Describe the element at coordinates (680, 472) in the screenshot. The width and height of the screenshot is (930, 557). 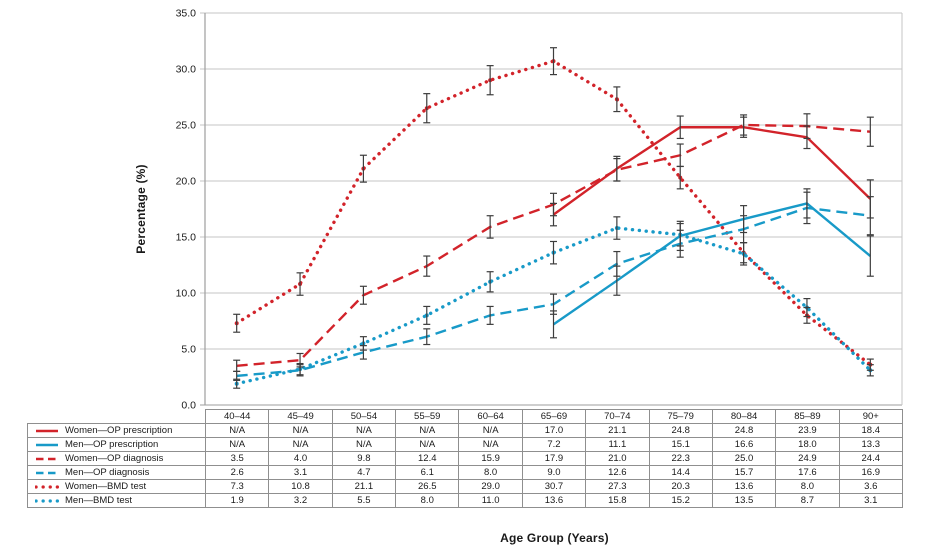
I see `value-cell: 14.4` at that location.